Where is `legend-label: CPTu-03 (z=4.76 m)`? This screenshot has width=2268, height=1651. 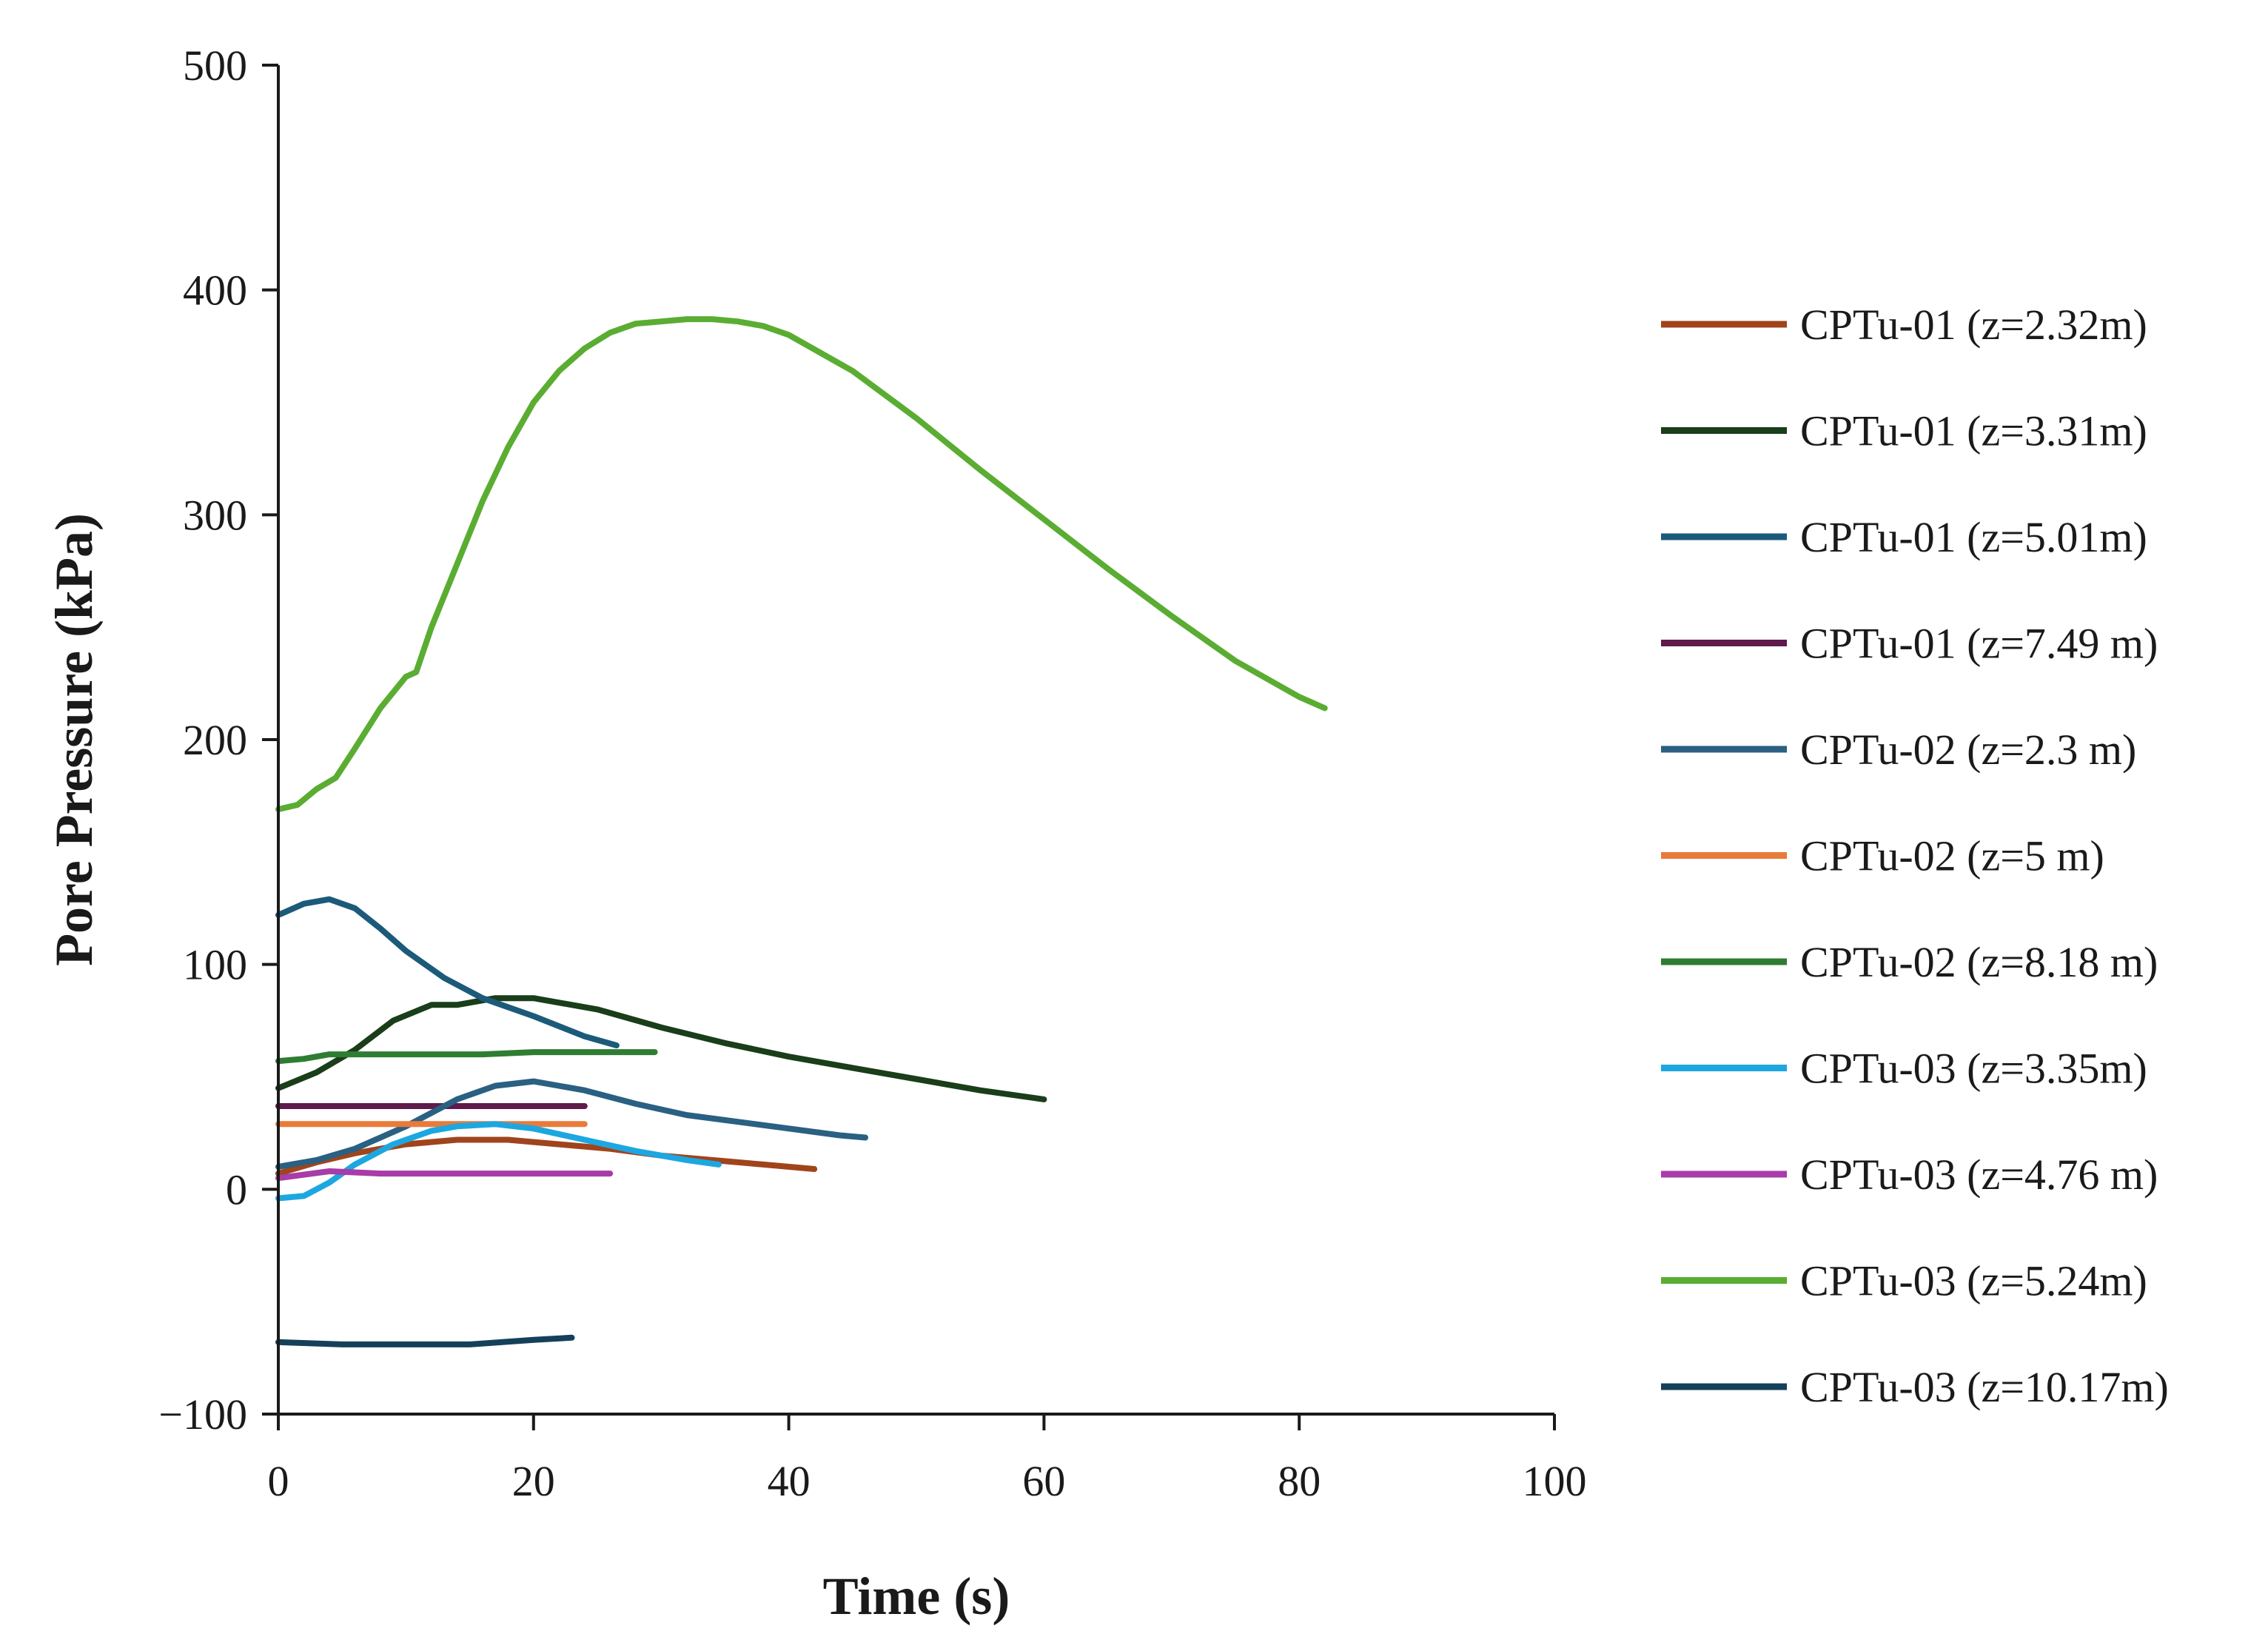
legend-label: CPTu-03 (z=4.76 m) is located at coordinates (1979, 1175).